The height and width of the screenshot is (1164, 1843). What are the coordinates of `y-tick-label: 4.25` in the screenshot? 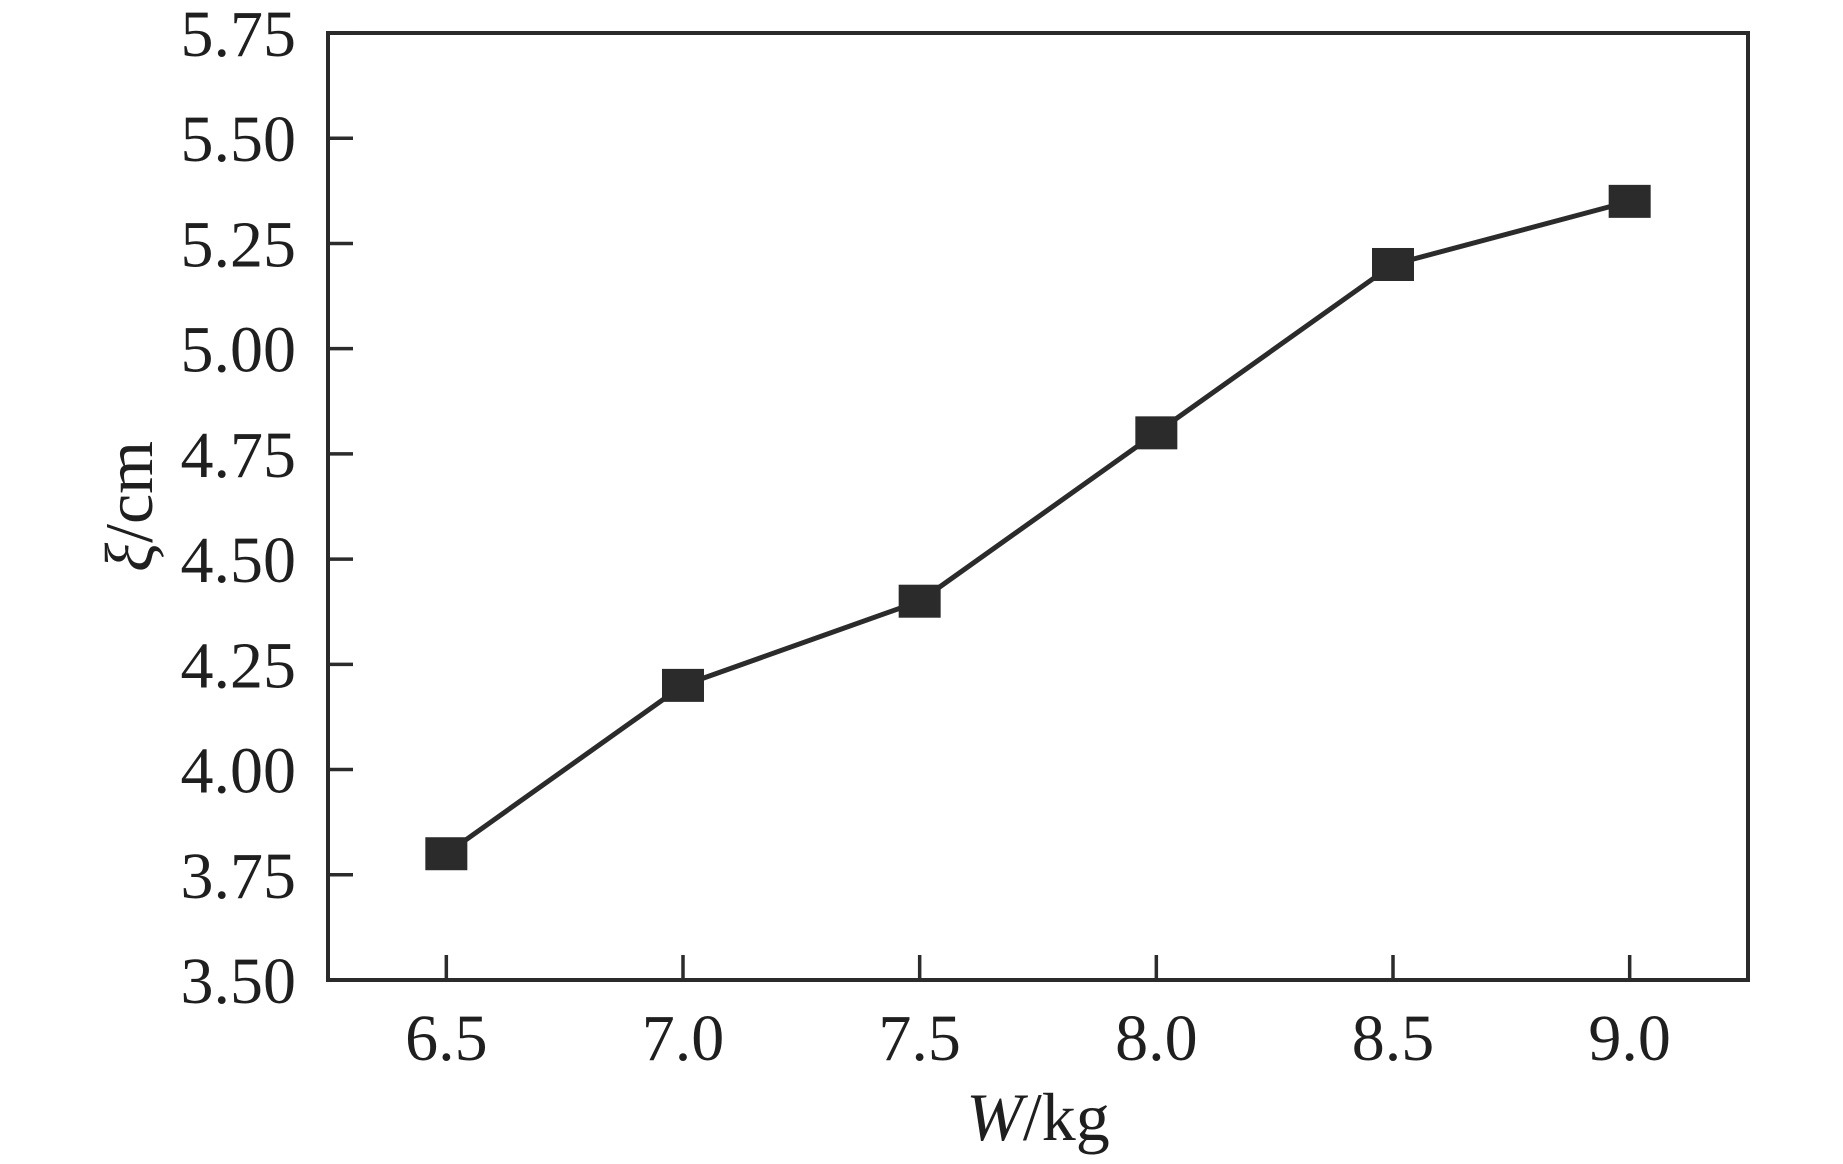 It's located at (239, 665).